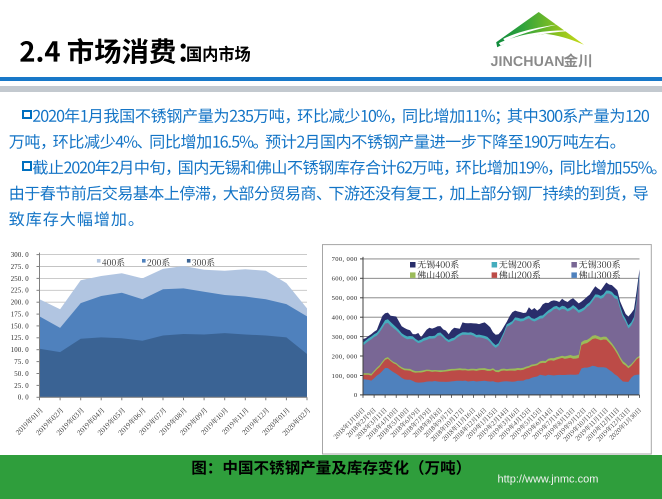  Describe the element at coordinates (20, 255) in the screenshot. I see `svg-text: 300. 0` at that location.